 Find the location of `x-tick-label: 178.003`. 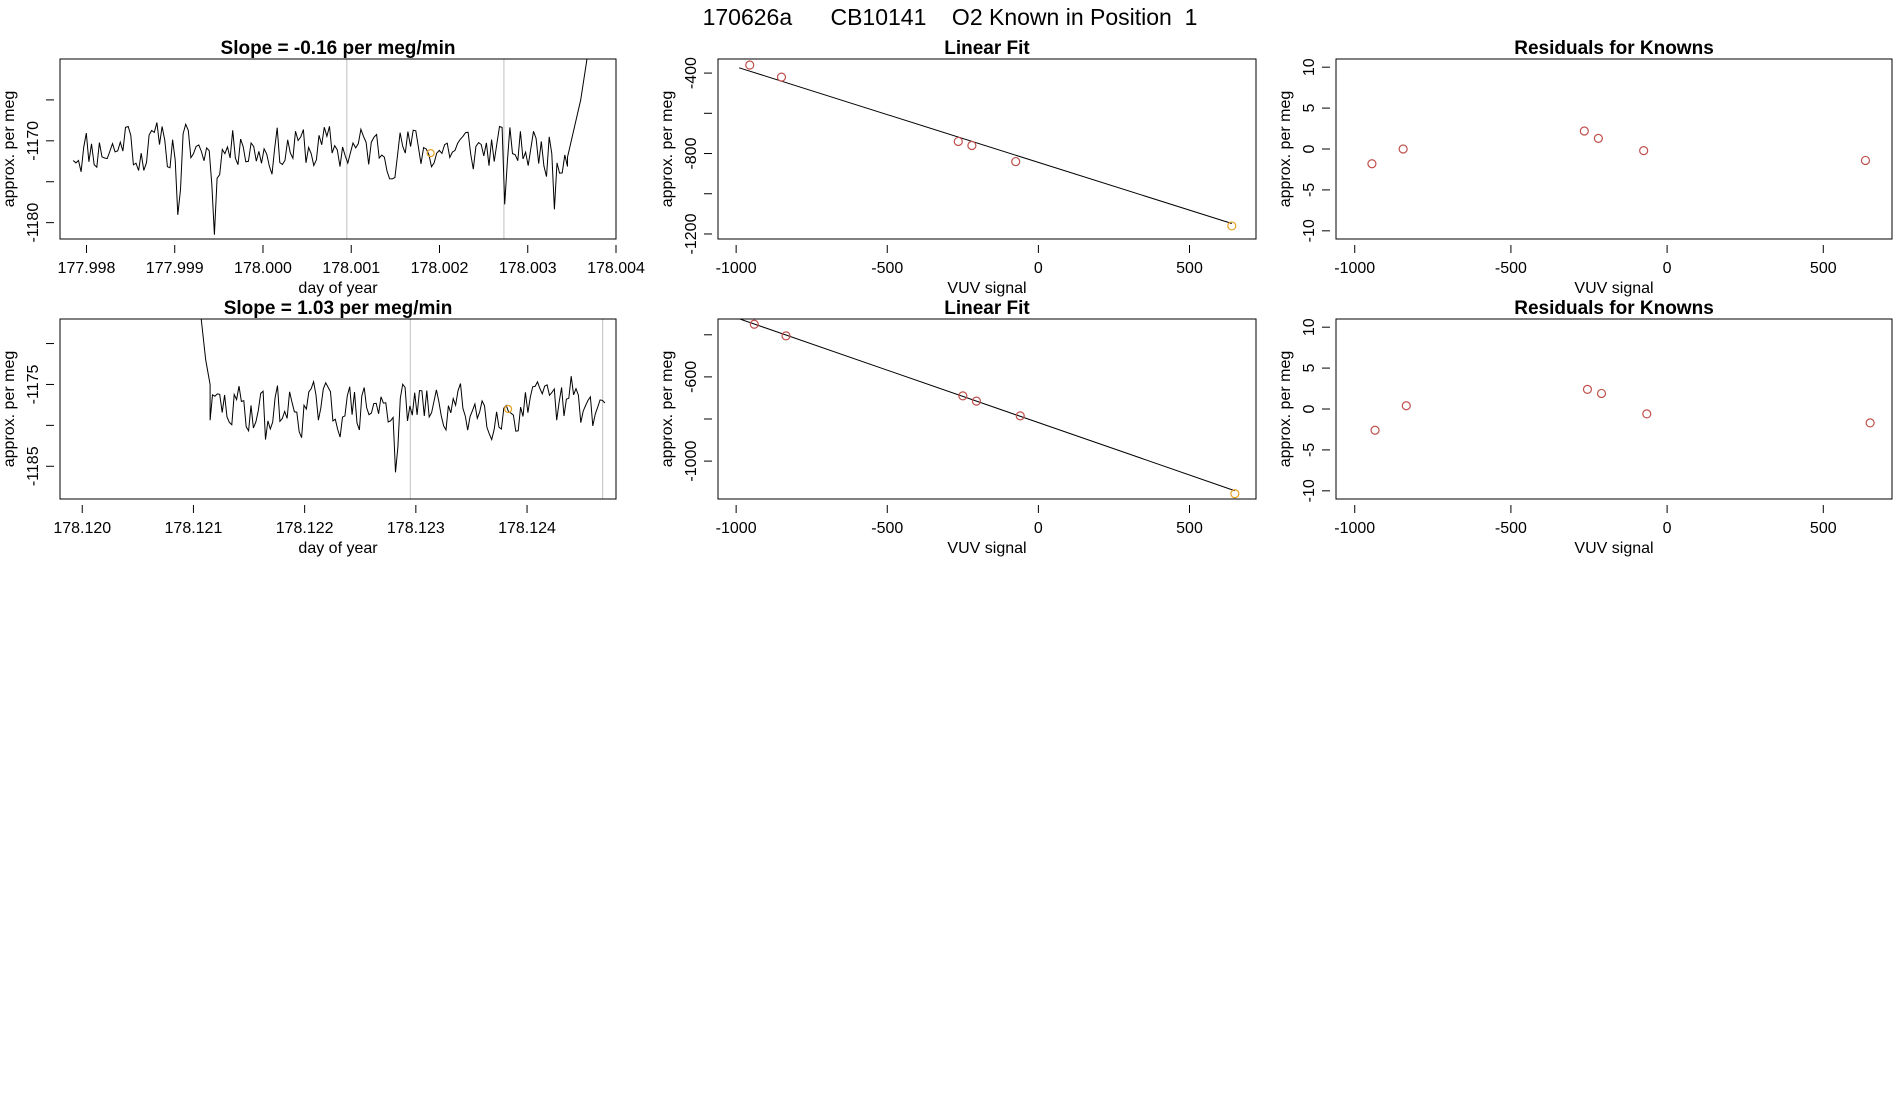

x-tick-label: 178.003 is located at coordinates (528, 268).